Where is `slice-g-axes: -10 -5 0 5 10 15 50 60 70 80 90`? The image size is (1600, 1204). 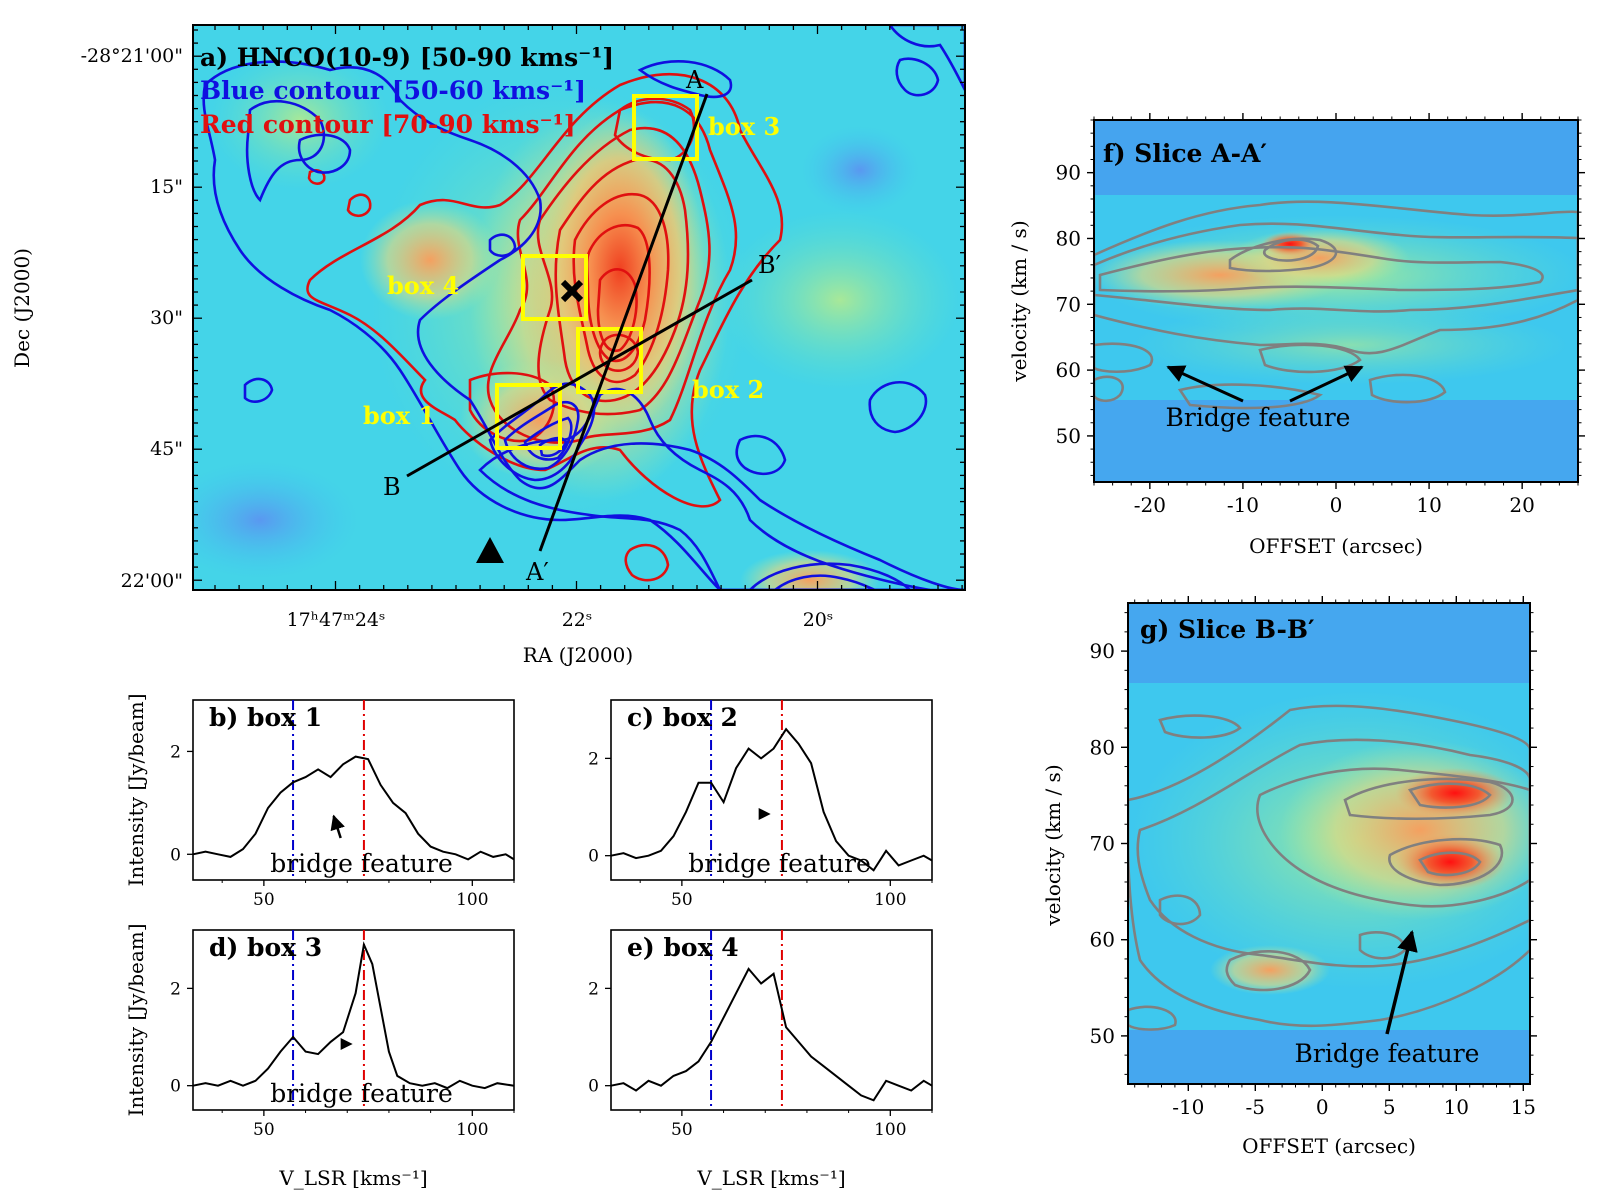 slice-g-axes: -10 -5 0 5 10 15 50 60 70 80 90 is located at coordinates (1313, 857).